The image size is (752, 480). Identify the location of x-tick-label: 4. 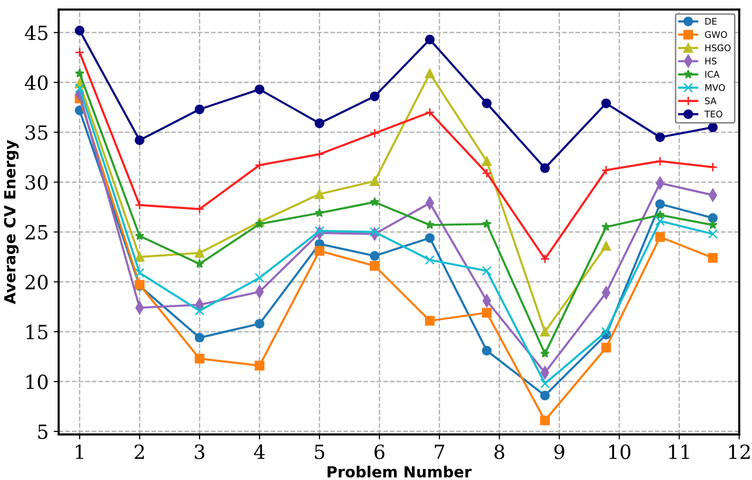
(259, 451).